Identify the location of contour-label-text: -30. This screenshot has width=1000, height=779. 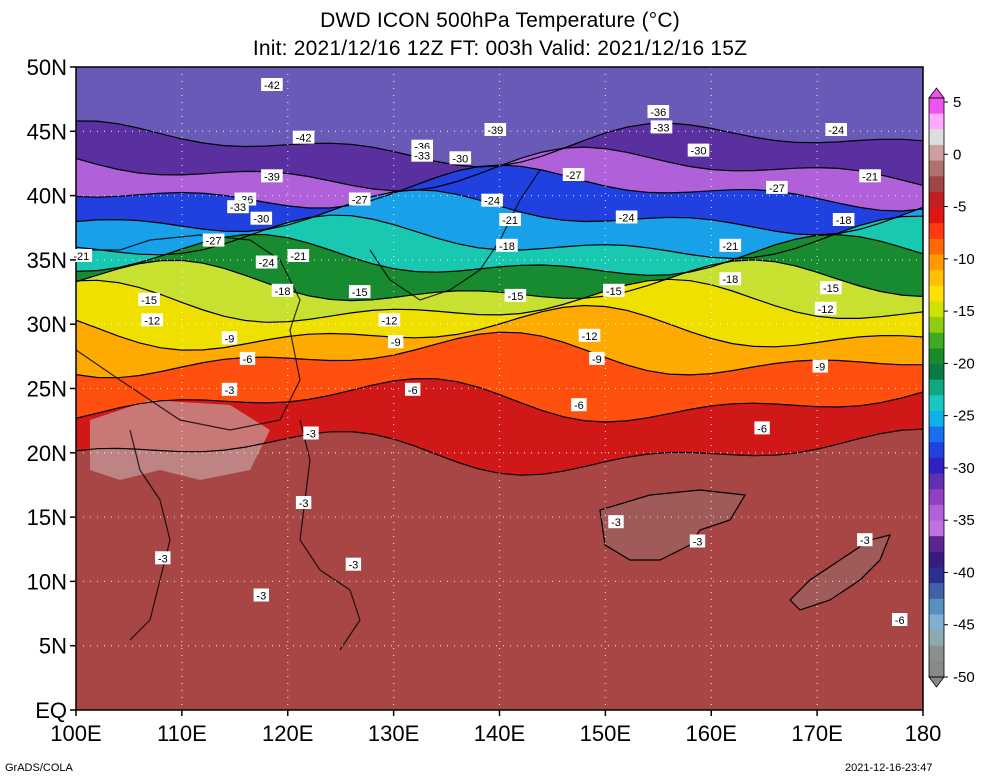
(699, 152).